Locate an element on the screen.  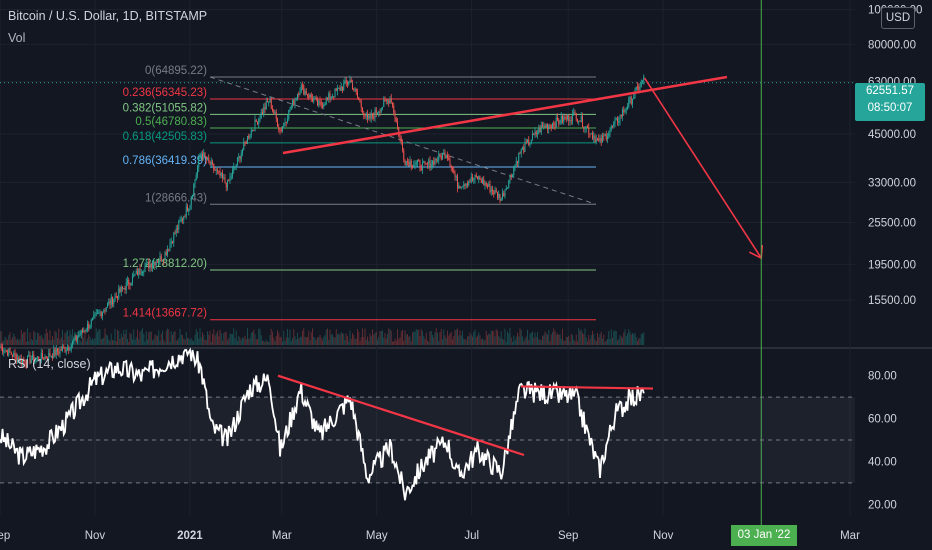
rsi-tick-label: 80.00 is located at coordinates (882, 377).